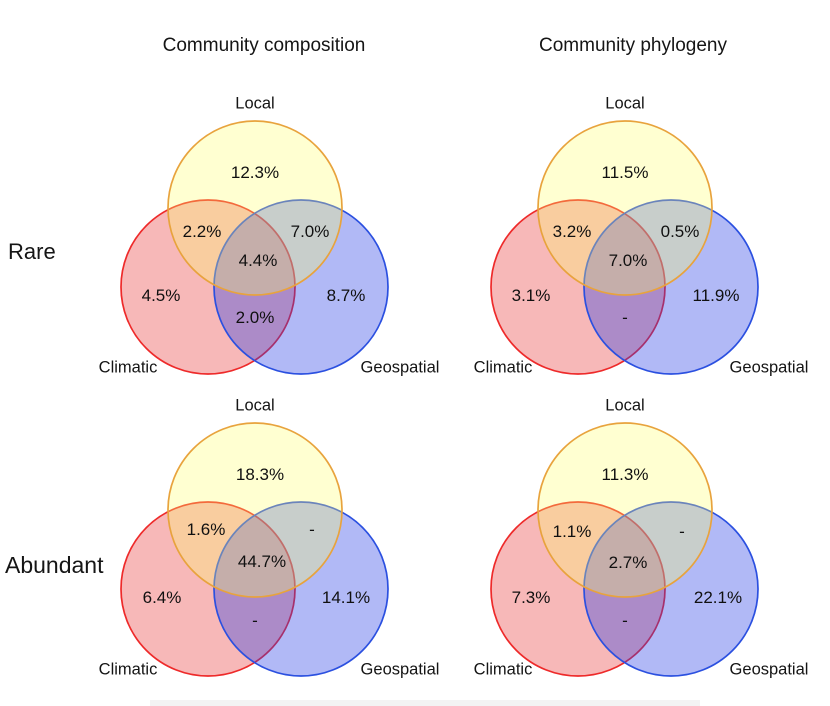  I want to click on value-climatic-only: 7.3%, so click(531, 597).